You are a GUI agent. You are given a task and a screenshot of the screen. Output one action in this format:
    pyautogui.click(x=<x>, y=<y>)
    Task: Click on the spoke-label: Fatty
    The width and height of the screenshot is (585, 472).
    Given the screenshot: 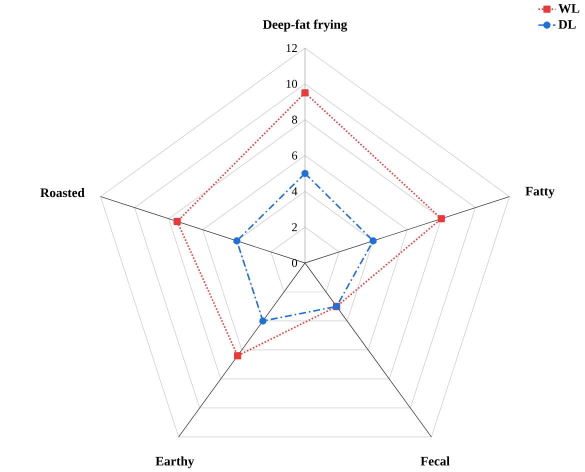 What is the action you would take?
    pyautogui.click(x=540, y=192)
    